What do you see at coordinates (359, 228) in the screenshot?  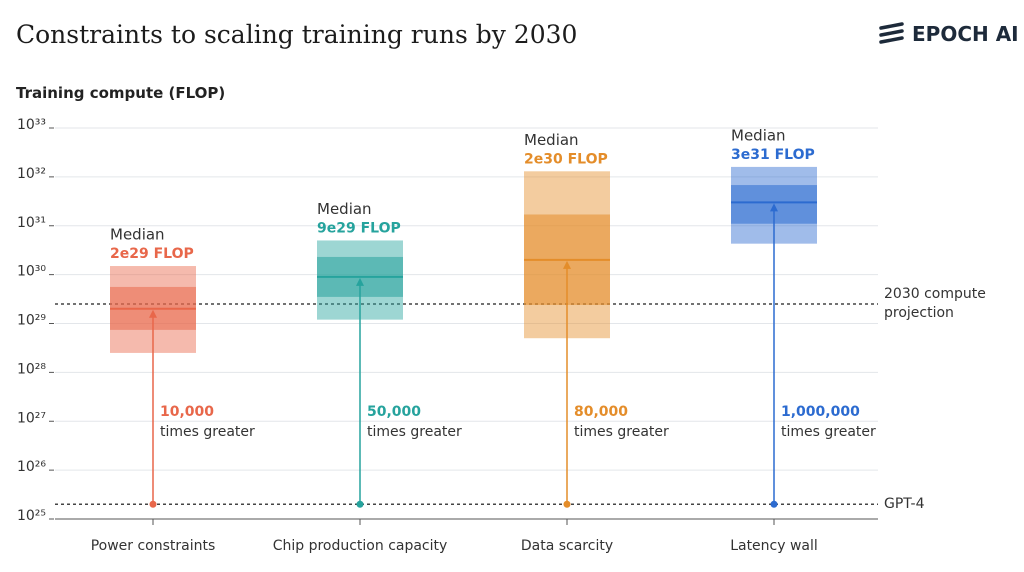 I see `median-label: 9e29 FLOP` at bounding box center [359, 228].